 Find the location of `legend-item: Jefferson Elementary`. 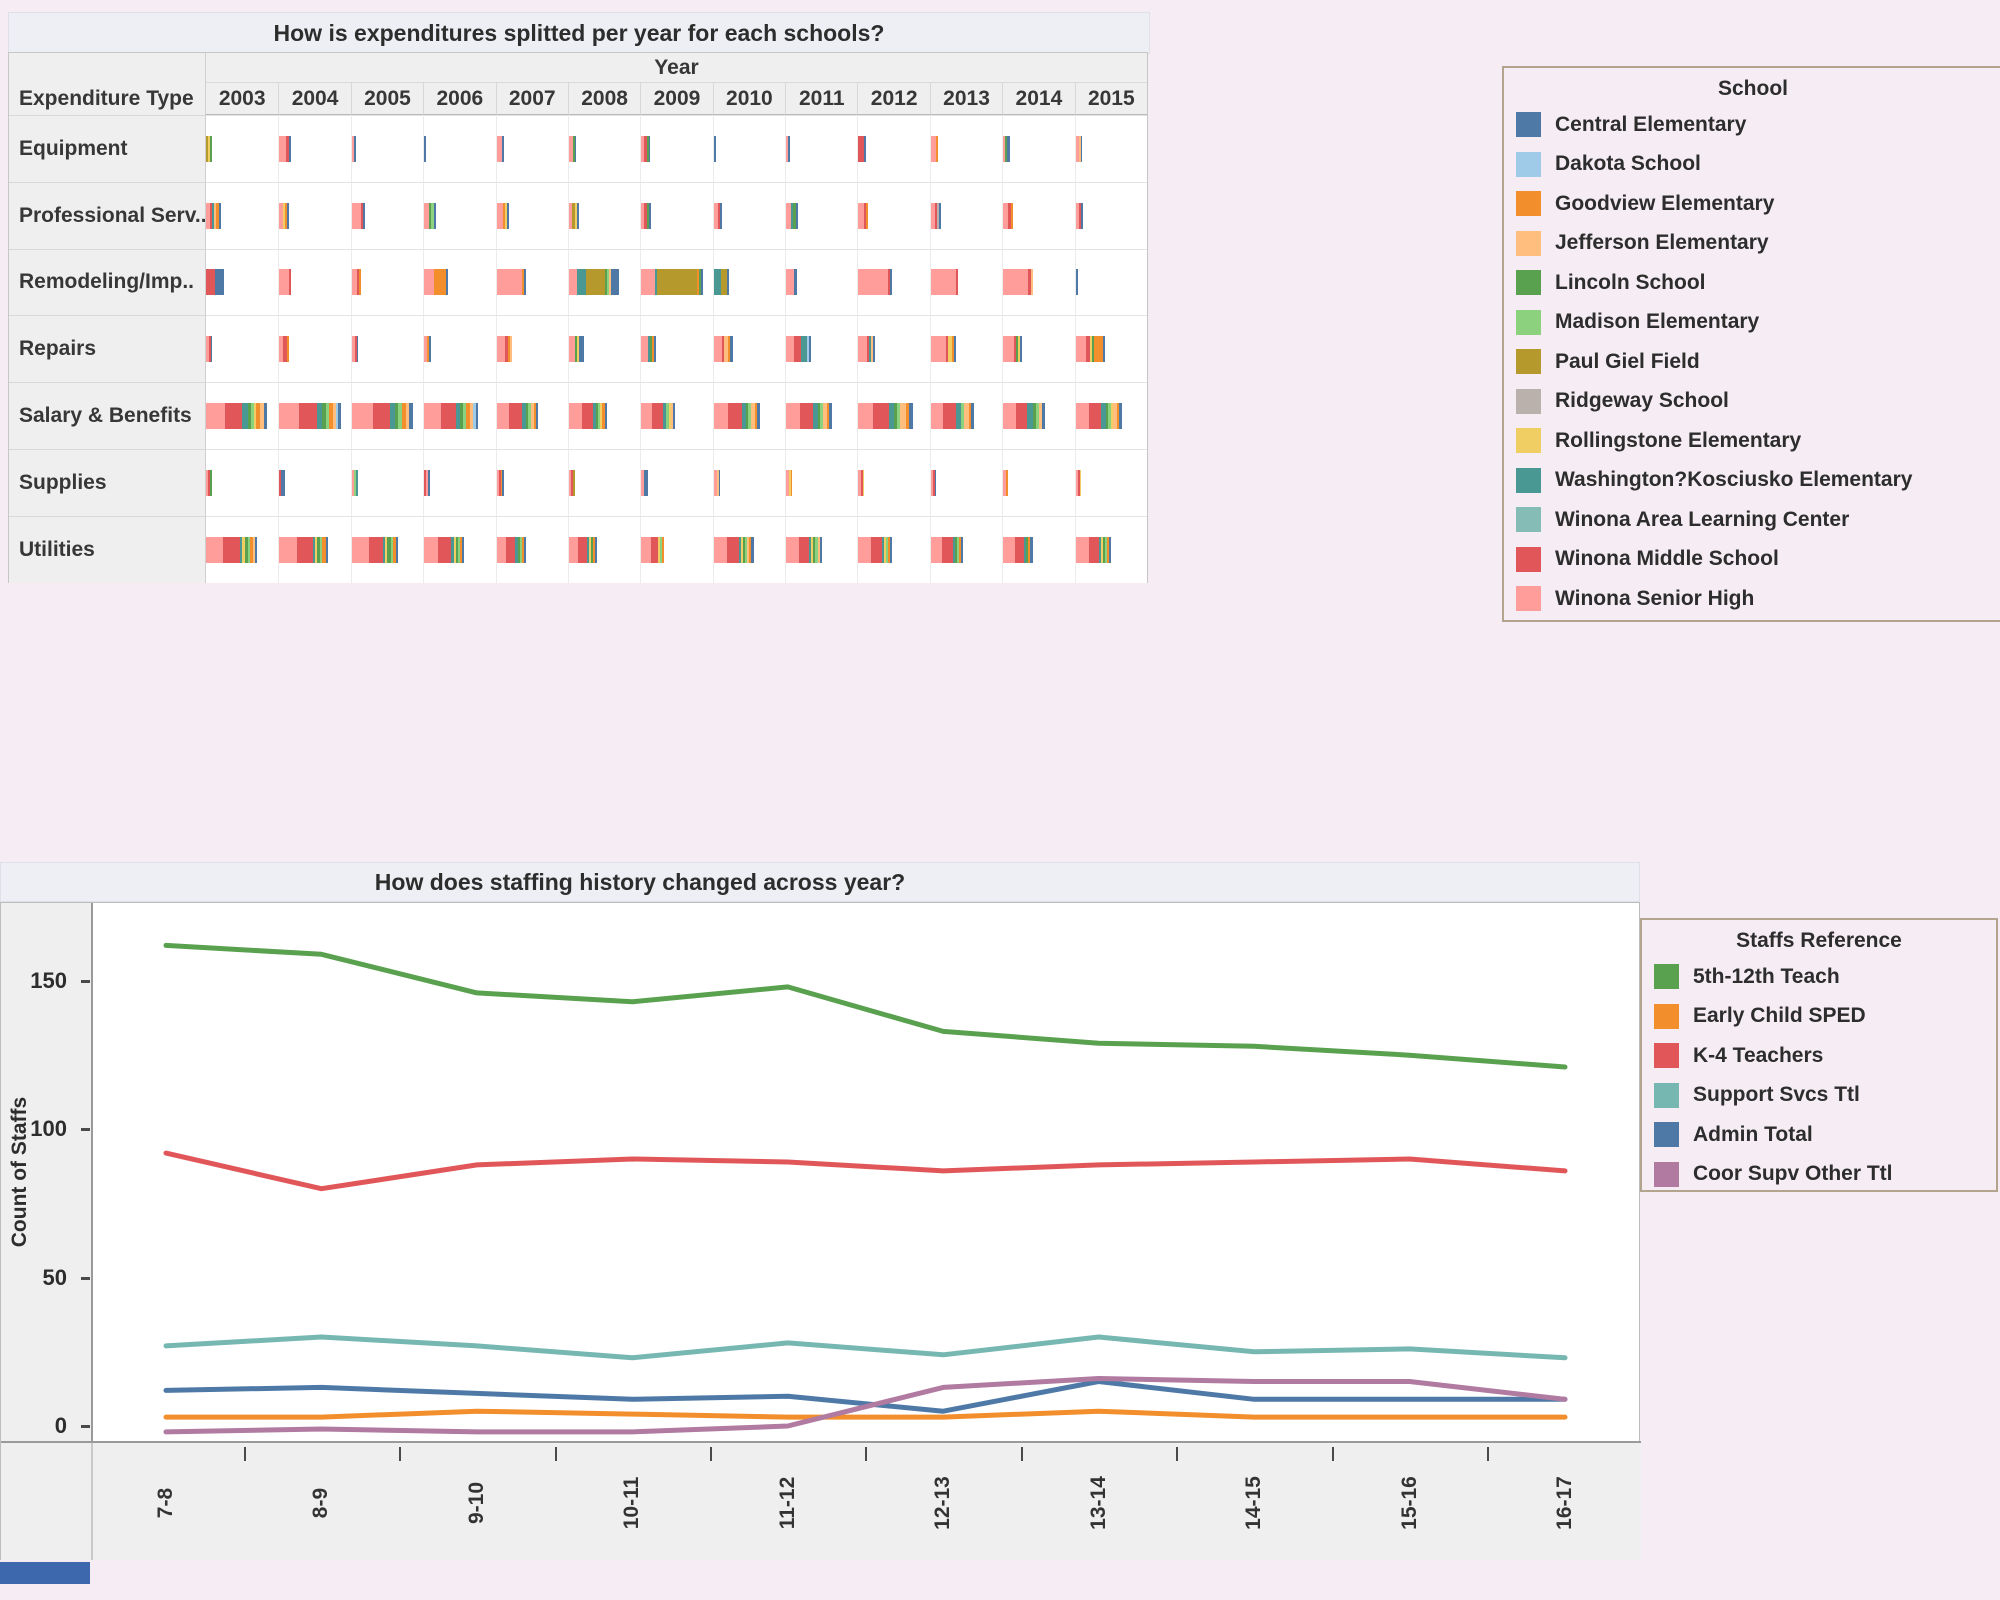

legend-item: Jefferson Elementary is located at coordinates (1752, 244).